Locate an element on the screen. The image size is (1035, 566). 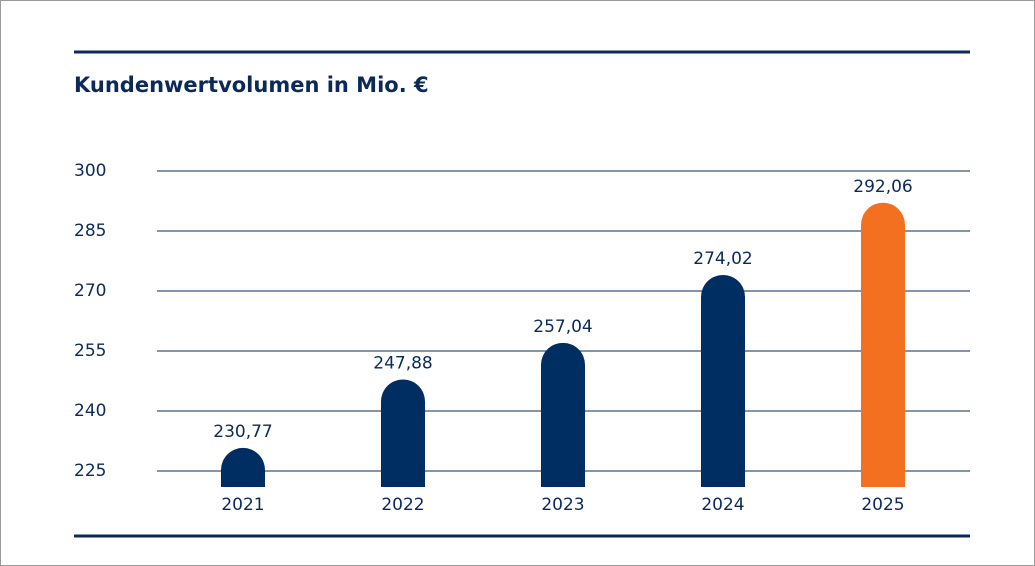
value-label: 292,06 is located at coordinates (882, 187).